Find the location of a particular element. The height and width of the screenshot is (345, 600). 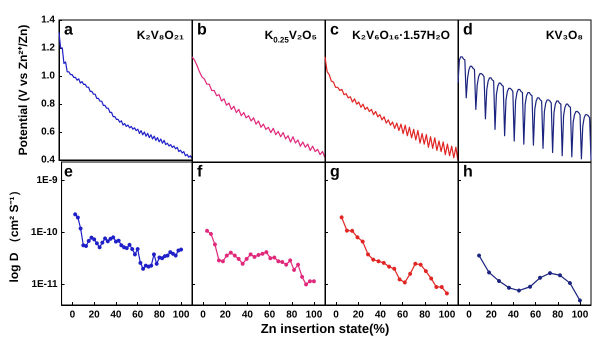

y-tick-label: 1.4 is located at coordinates (48, 20).